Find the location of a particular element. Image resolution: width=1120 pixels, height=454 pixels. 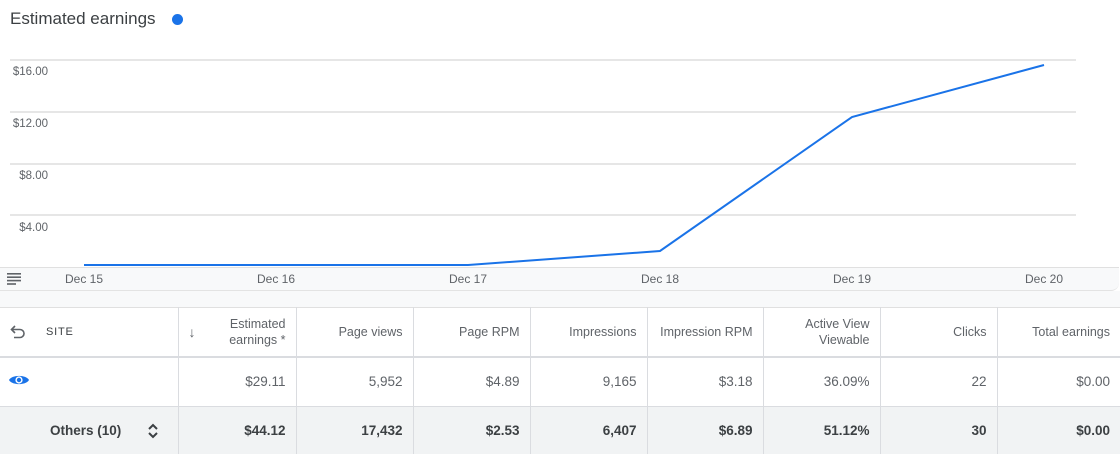

chart-title: Estimated earnings is located at coordinates (96, 19).